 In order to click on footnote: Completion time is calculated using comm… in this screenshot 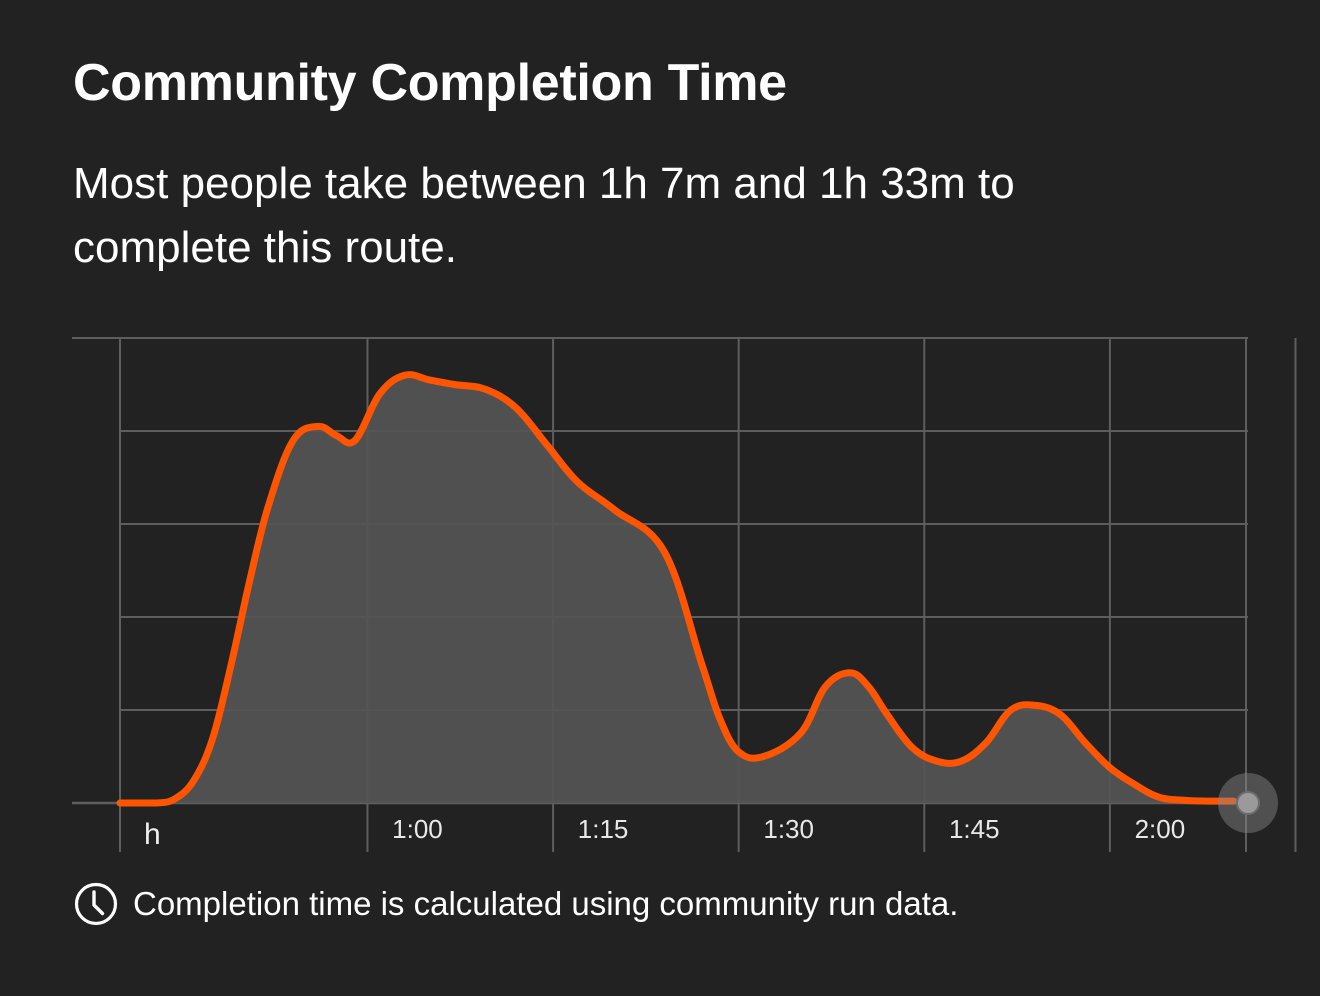, I will do `click(515, 904)`.